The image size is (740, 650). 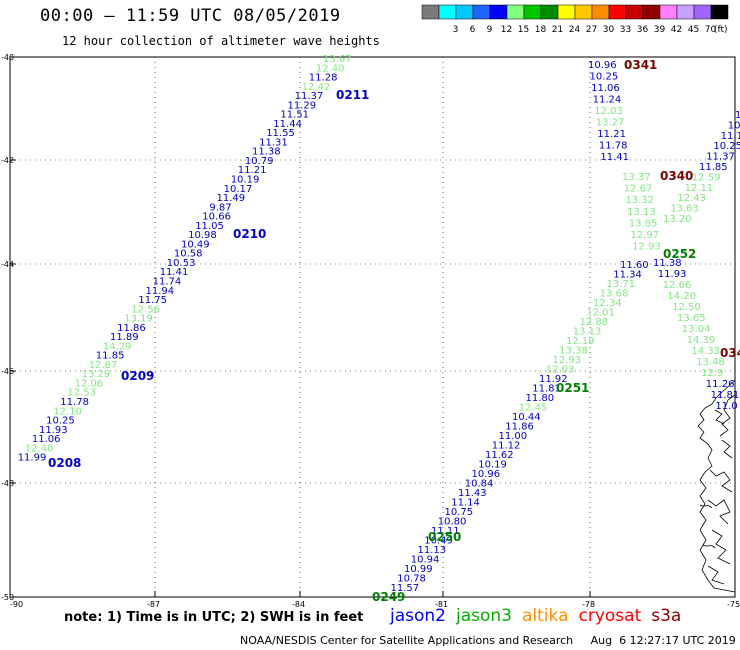 I want to click on wave-height-label: 13.85, so click(x=643, y=223).